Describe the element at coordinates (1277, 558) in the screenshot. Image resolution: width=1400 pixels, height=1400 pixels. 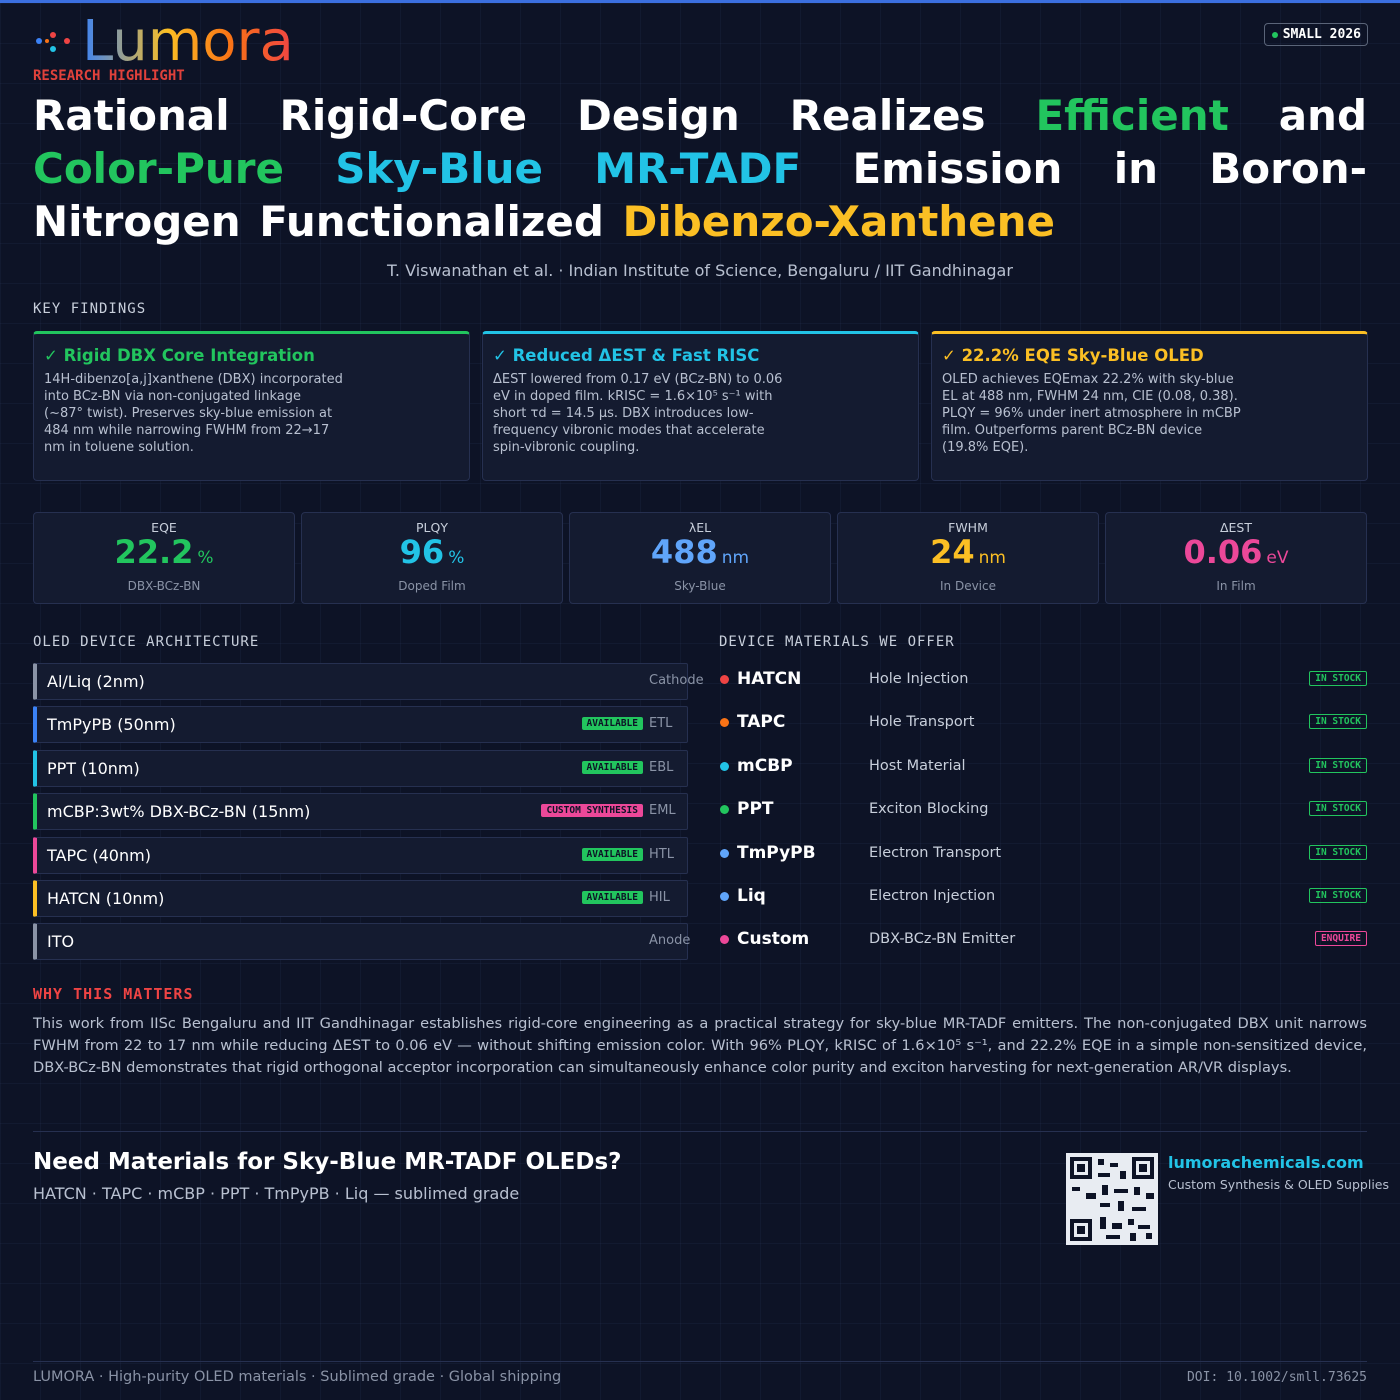
I see `metric-unit: eV` at that location.